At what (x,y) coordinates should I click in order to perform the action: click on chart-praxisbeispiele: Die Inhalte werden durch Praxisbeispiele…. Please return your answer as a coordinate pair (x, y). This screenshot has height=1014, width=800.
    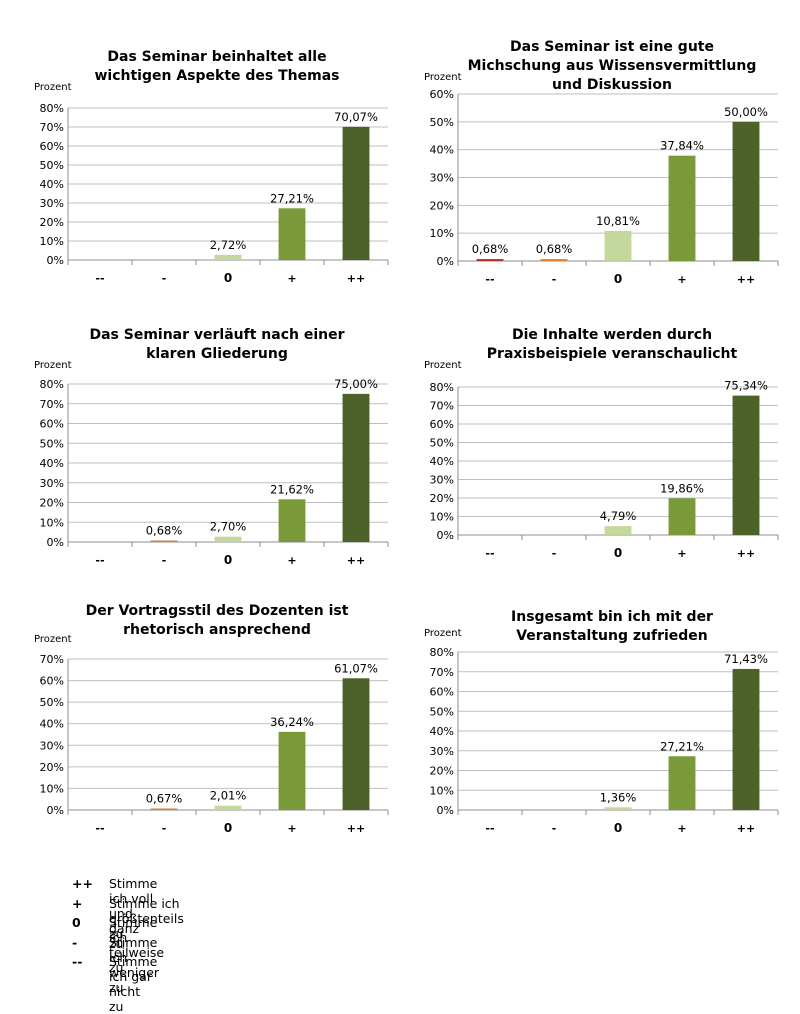
    Looking at the image, I should click on (592, 446).